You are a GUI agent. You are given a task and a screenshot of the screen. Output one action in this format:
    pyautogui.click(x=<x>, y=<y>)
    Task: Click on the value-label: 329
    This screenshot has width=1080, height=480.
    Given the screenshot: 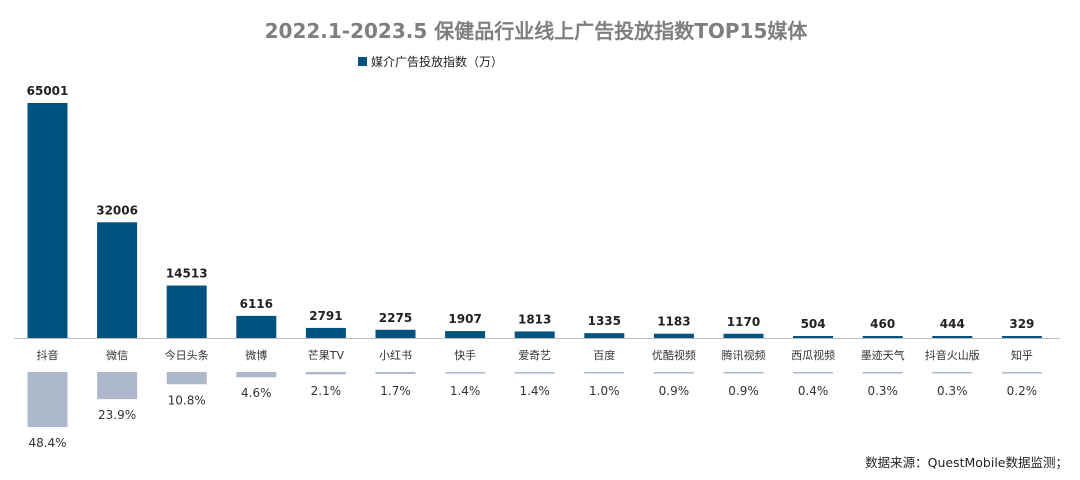 What is the action you would take?
    pyautogui.click(x=1021, y=324)
    